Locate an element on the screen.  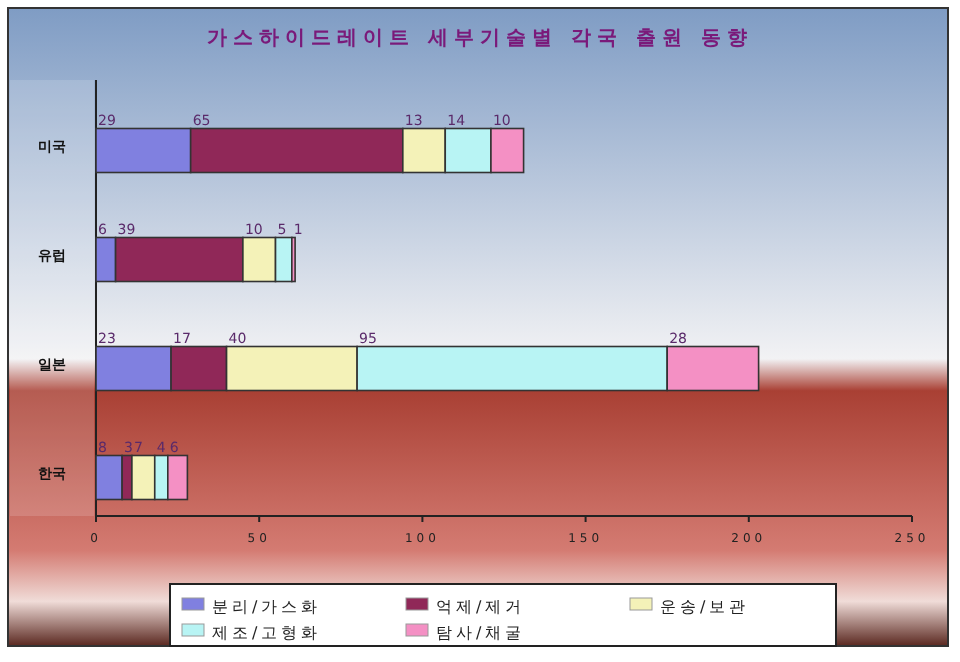
legend-label: 제조/고형화 is located at coordinates (267, 633).